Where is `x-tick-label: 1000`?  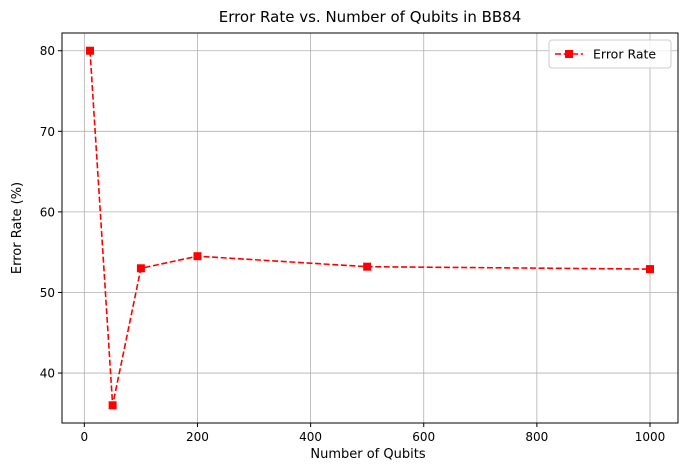
x-tick-label: 1000 is located at coordinates (650, 437).